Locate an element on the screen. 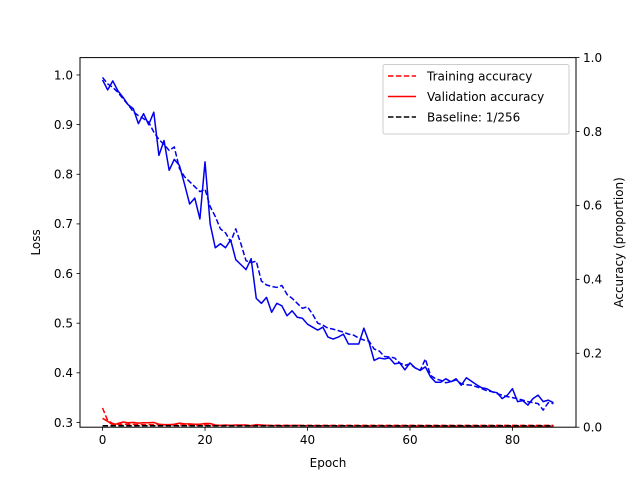  left-y-tick-label: 0.8 is located at coordinates (63, 175).